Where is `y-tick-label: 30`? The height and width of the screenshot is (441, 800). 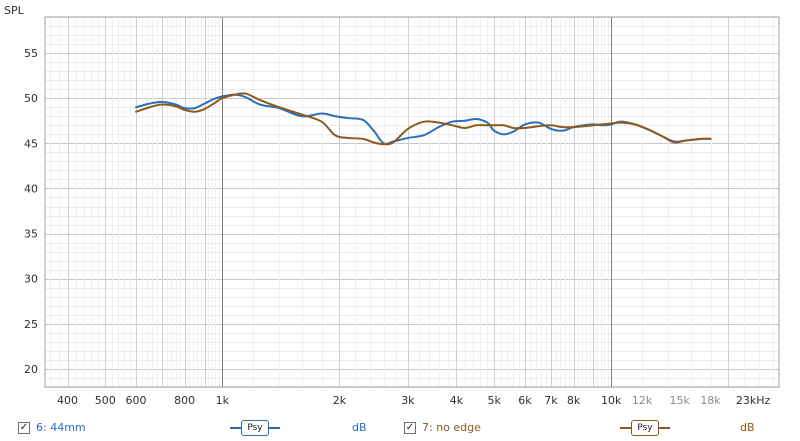 y-tick-label: 30 is located at coordinates (31, 279).